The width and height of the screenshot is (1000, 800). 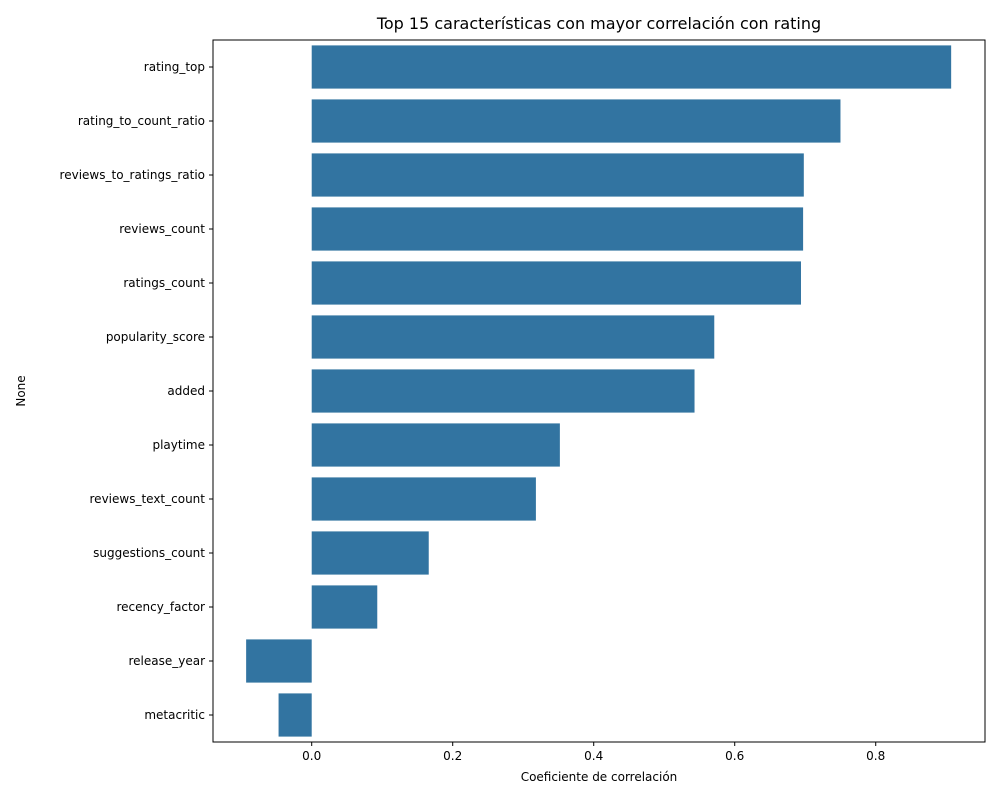 What do you see at coordinates (452, 756) in the screenshot?
I see `x-tick-label: 0.2` at bounding box center [452, 756].